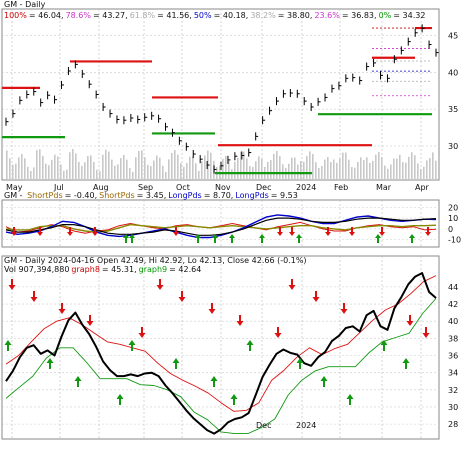 This screenshot has height=452, width=474. I want to click on oscillator-panel-frame, so click(220, 223).